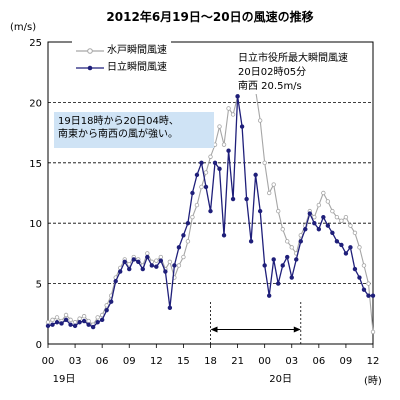 This screenshot has width=400, height=400. What do you see at coordinates (90, 67) in the screenshot?
I see `legend-swatch-hitachi` at bounding box center [90, 67].